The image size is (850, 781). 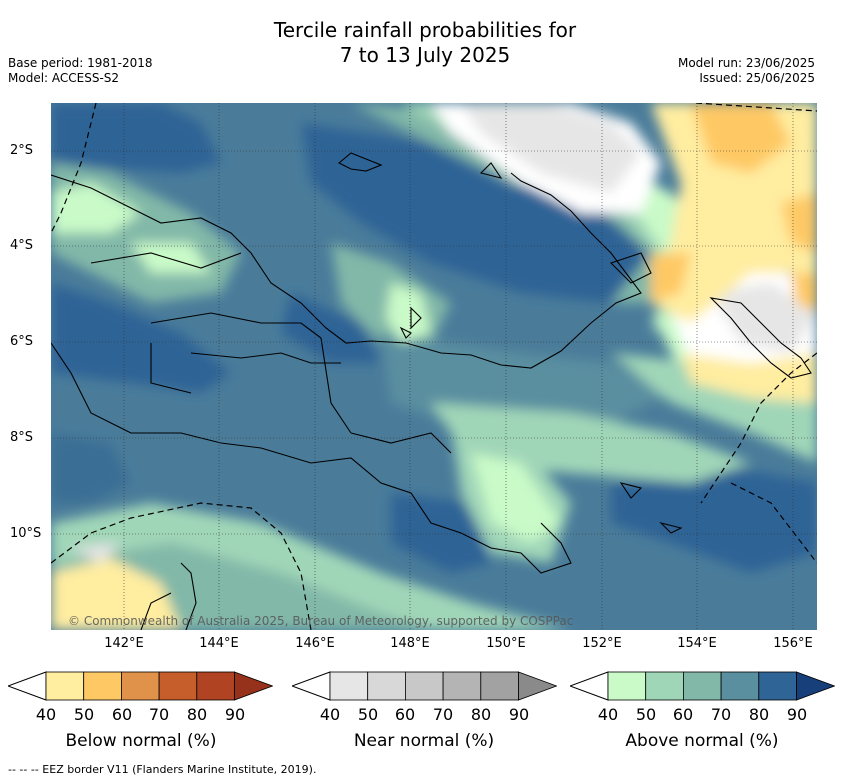 I want to click on near-tick-70: 70, so click(x=443, y=714).